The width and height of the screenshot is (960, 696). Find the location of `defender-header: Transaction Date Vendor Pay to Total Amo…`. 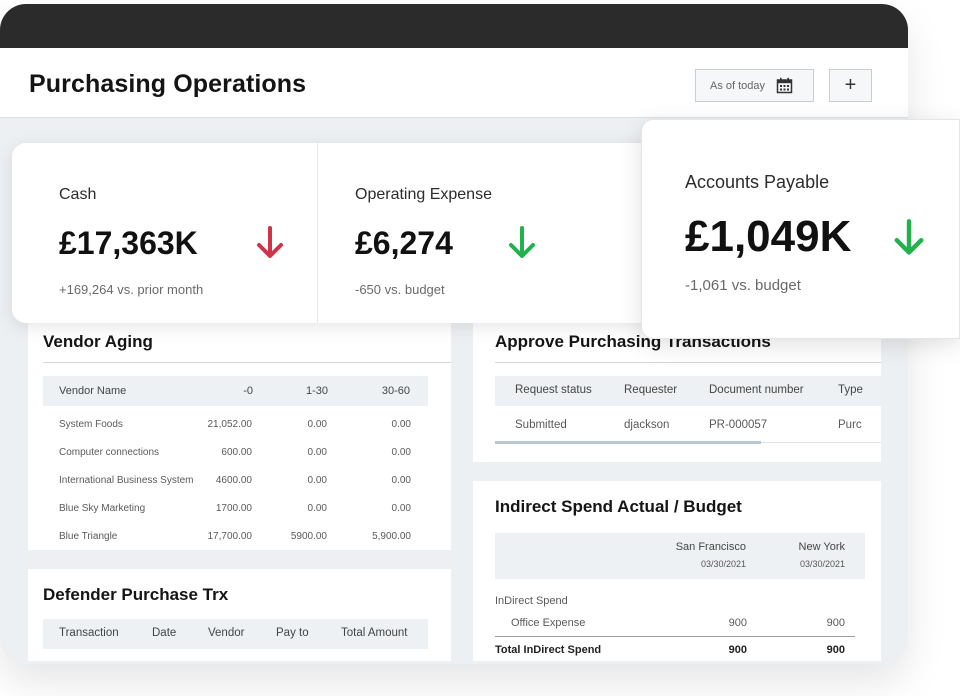

defender-header: Transaction Date Vendor Pay to Total Amo… is located at coordinates (235, 634).